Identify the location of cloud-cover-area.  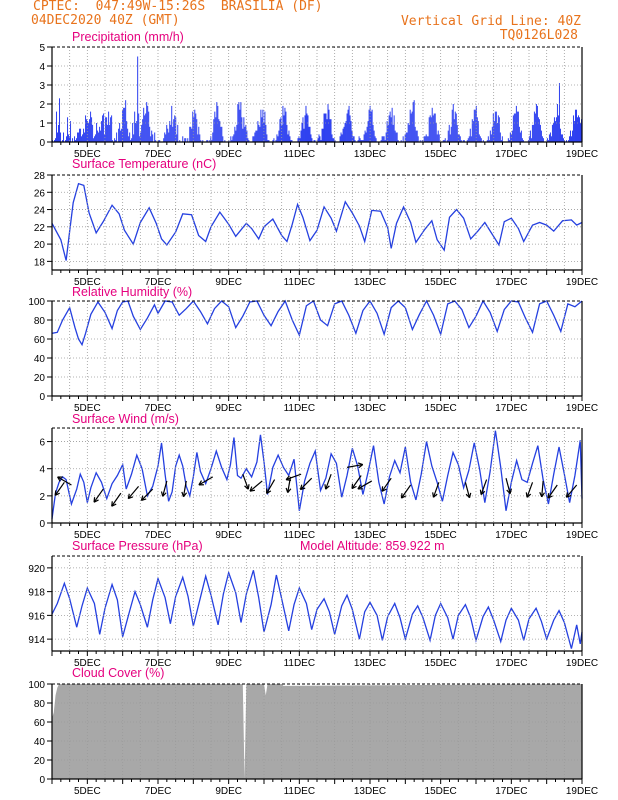
(317, 731).